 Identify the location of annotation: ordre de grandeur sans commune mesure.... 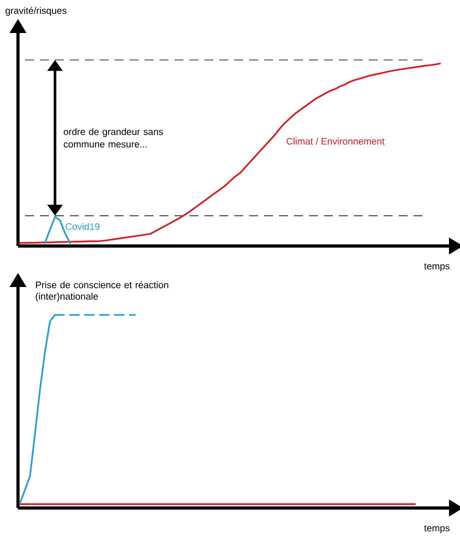
(113, 138).